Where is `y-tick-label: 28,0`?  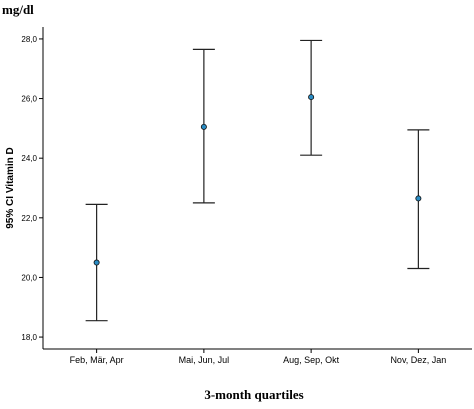 y-tick-label: 28,0 is located at coordinates (29, 39).